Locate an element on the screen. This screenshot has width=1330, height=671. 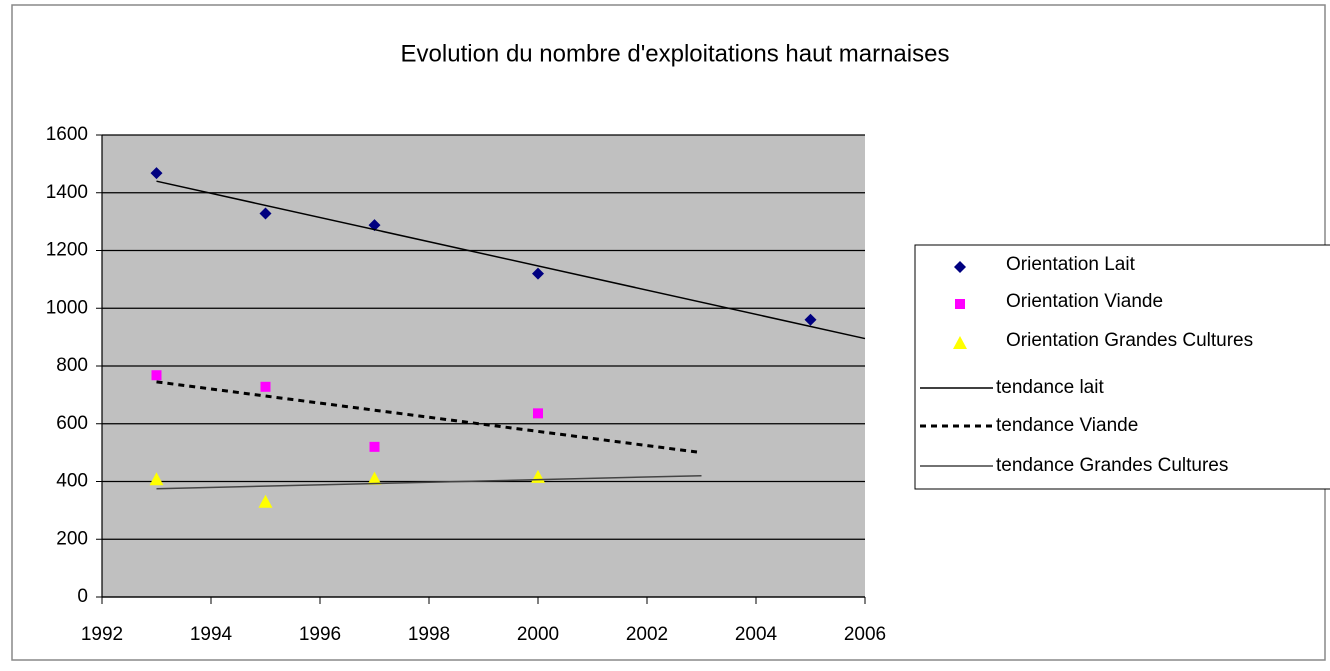
x-tick-label: 2002 is located at coordinates (647, 634).